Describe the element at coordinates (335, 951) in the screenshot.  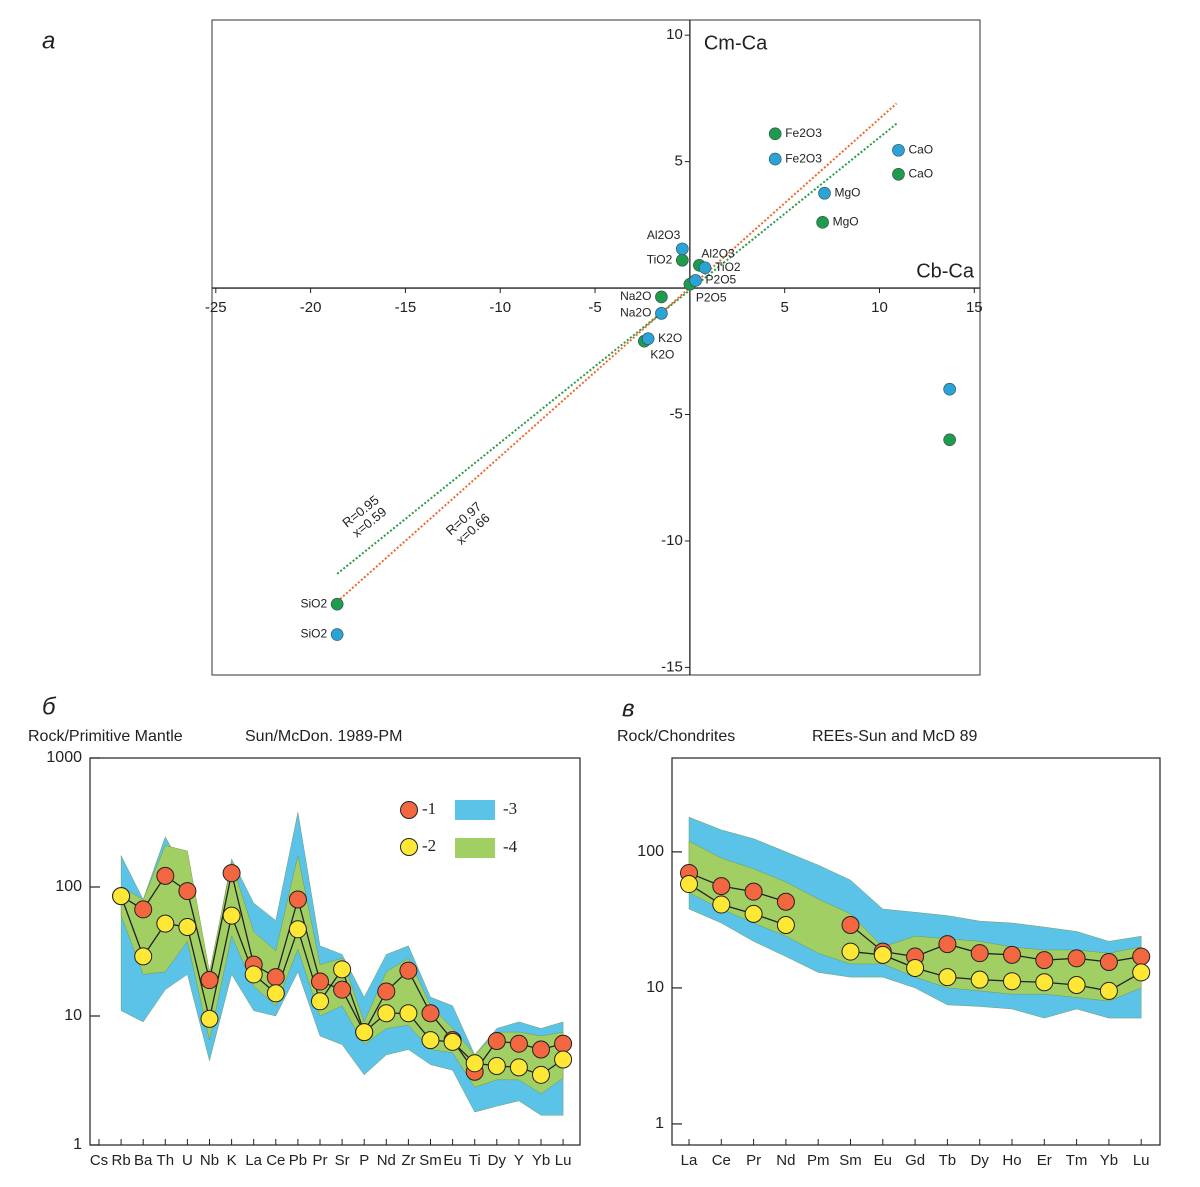
I see `plot-frame` at that location.